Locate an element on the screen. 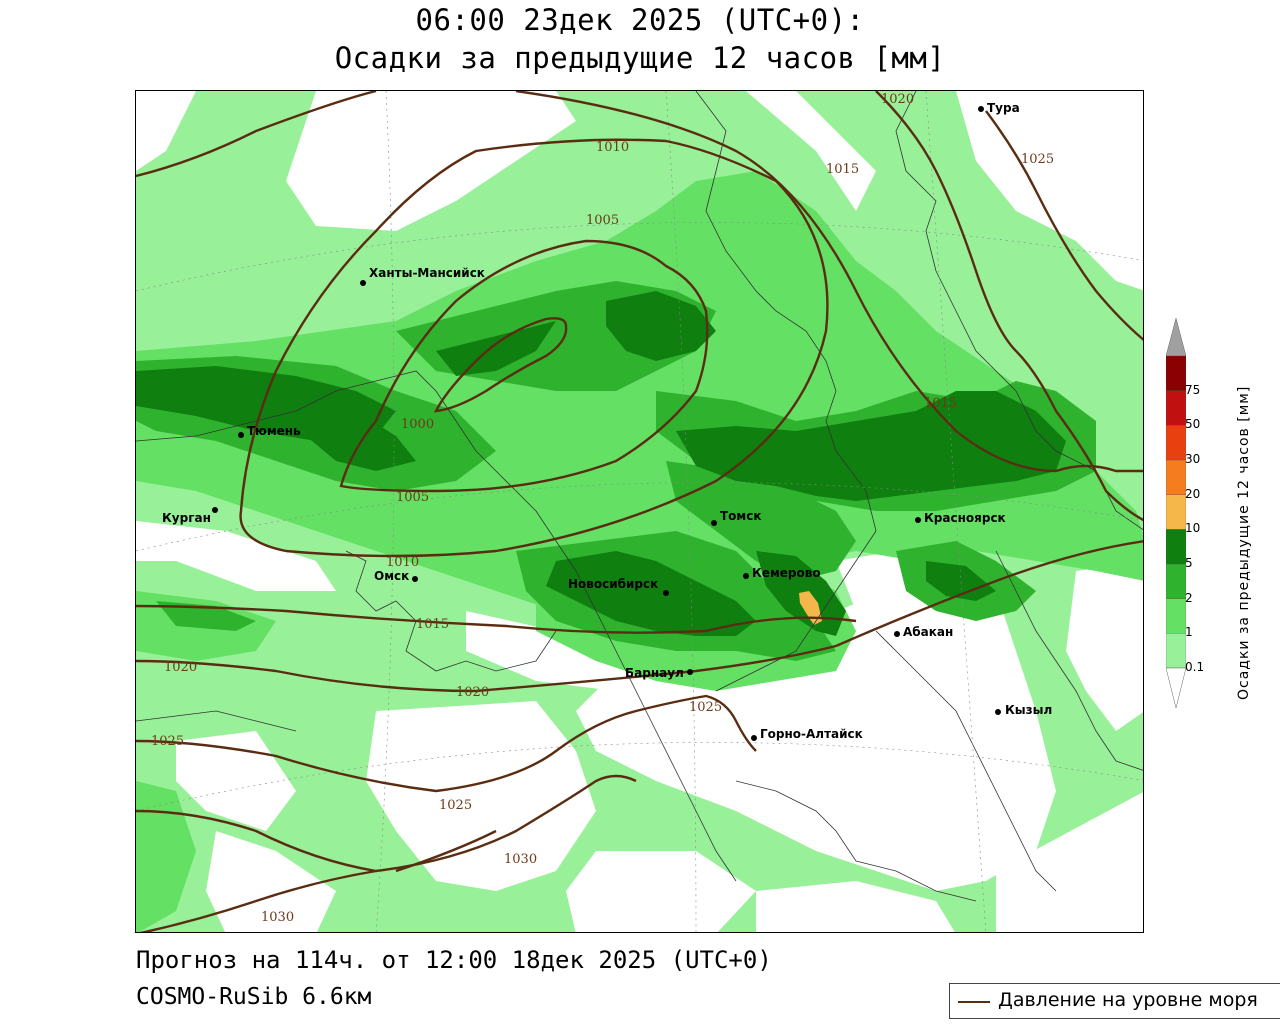  isobar-label: 1000 is located at coordinates (417, 424).